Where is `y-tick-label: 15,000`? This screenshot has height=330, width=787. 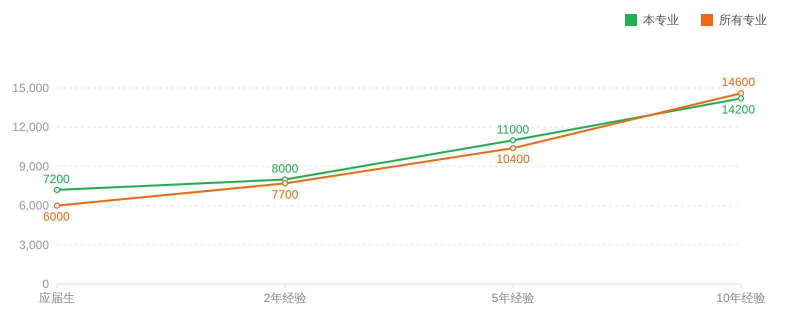
y-tick-label: 15,000 is located at coordinates (31, 88).